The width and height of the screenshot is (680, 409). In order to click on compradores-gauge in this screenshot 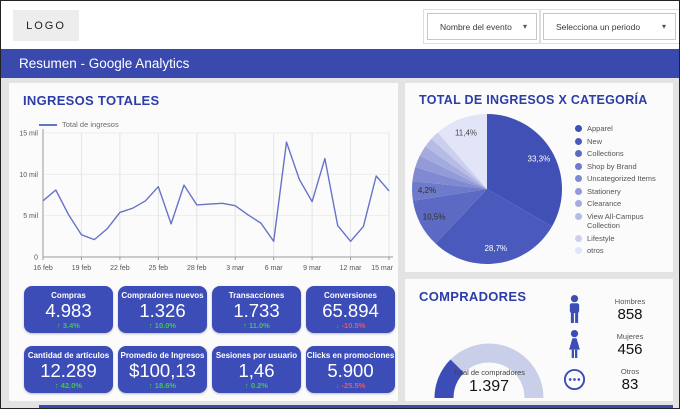, I will do `click(489, 371)`.